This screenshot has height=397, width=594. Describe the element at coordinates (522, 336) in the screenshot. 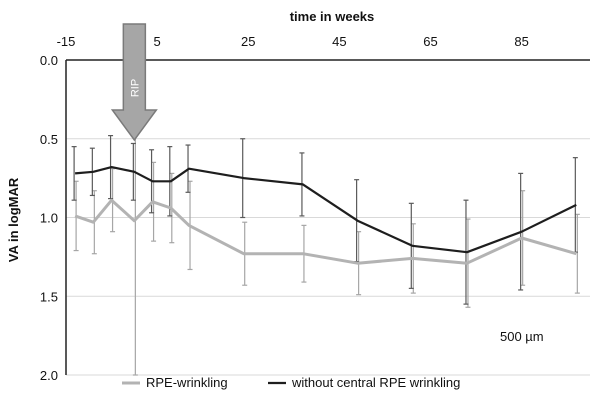

I see `scale-annotation: 500 µm` at that location.